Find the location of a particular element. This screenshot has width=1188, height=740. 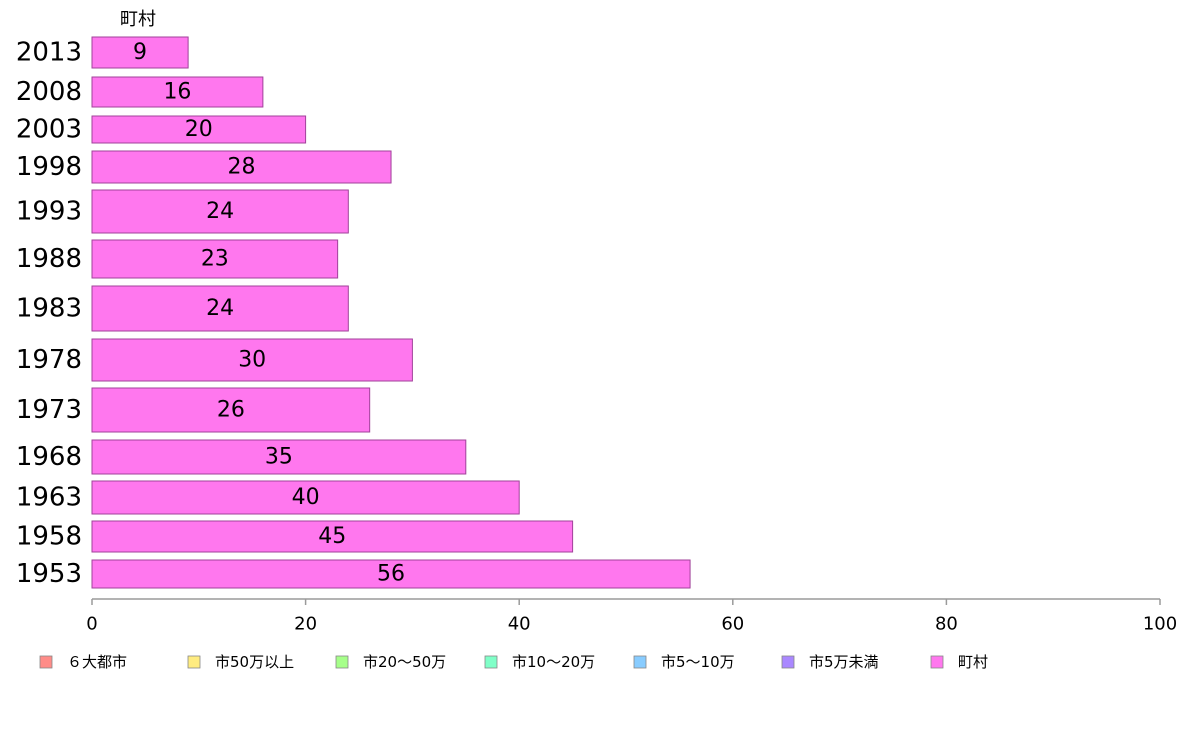

data-label-1993: 24 is located at coordinates (220, 211).